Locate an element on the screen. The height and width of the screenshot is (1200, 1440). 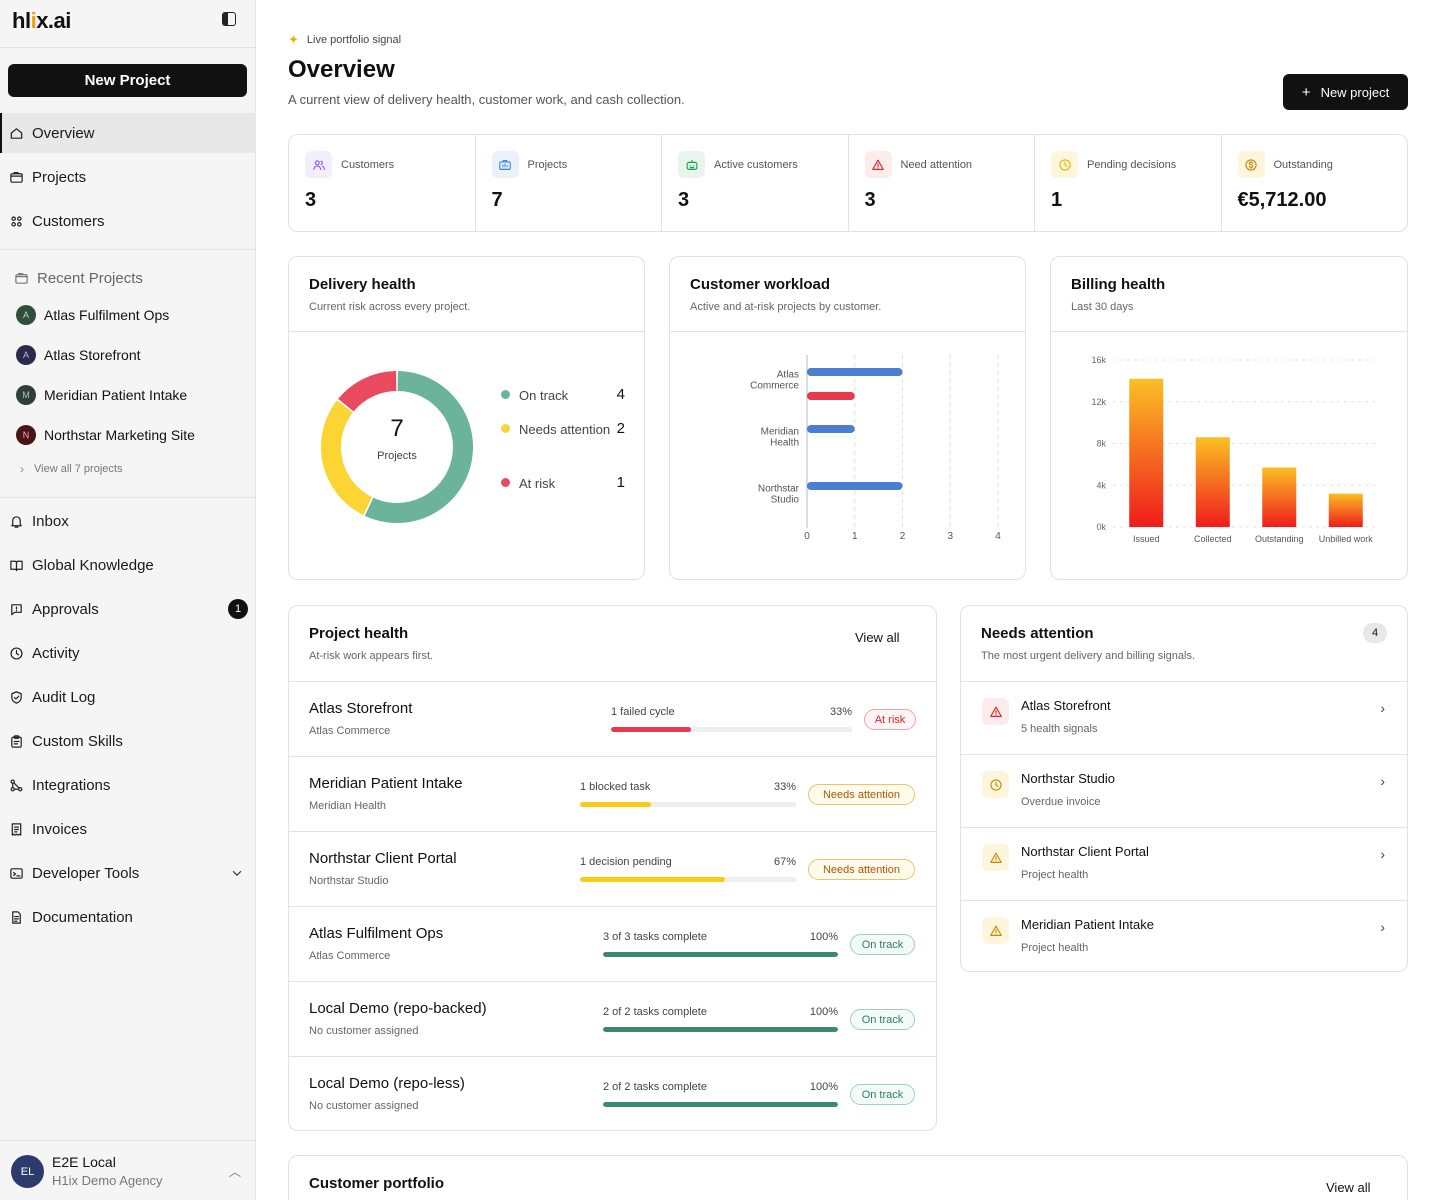
recent-project-item: N Northstar Marketing Site is located at coordinates (105, 435).